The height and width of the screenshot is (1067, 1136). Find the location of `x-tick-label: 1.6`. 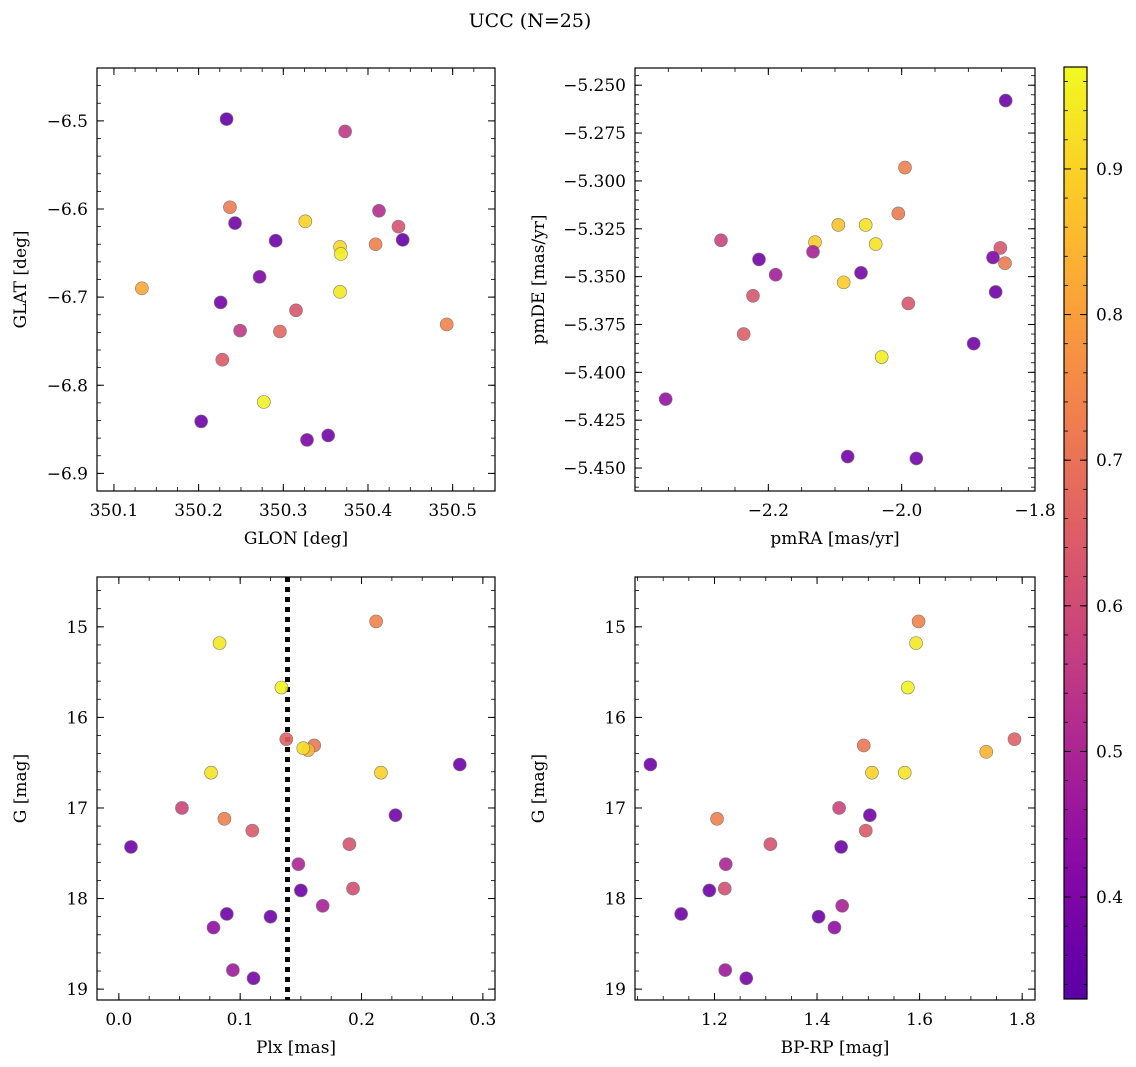

x-tick-label: 1.6 is located at coordinates (919, 1020).